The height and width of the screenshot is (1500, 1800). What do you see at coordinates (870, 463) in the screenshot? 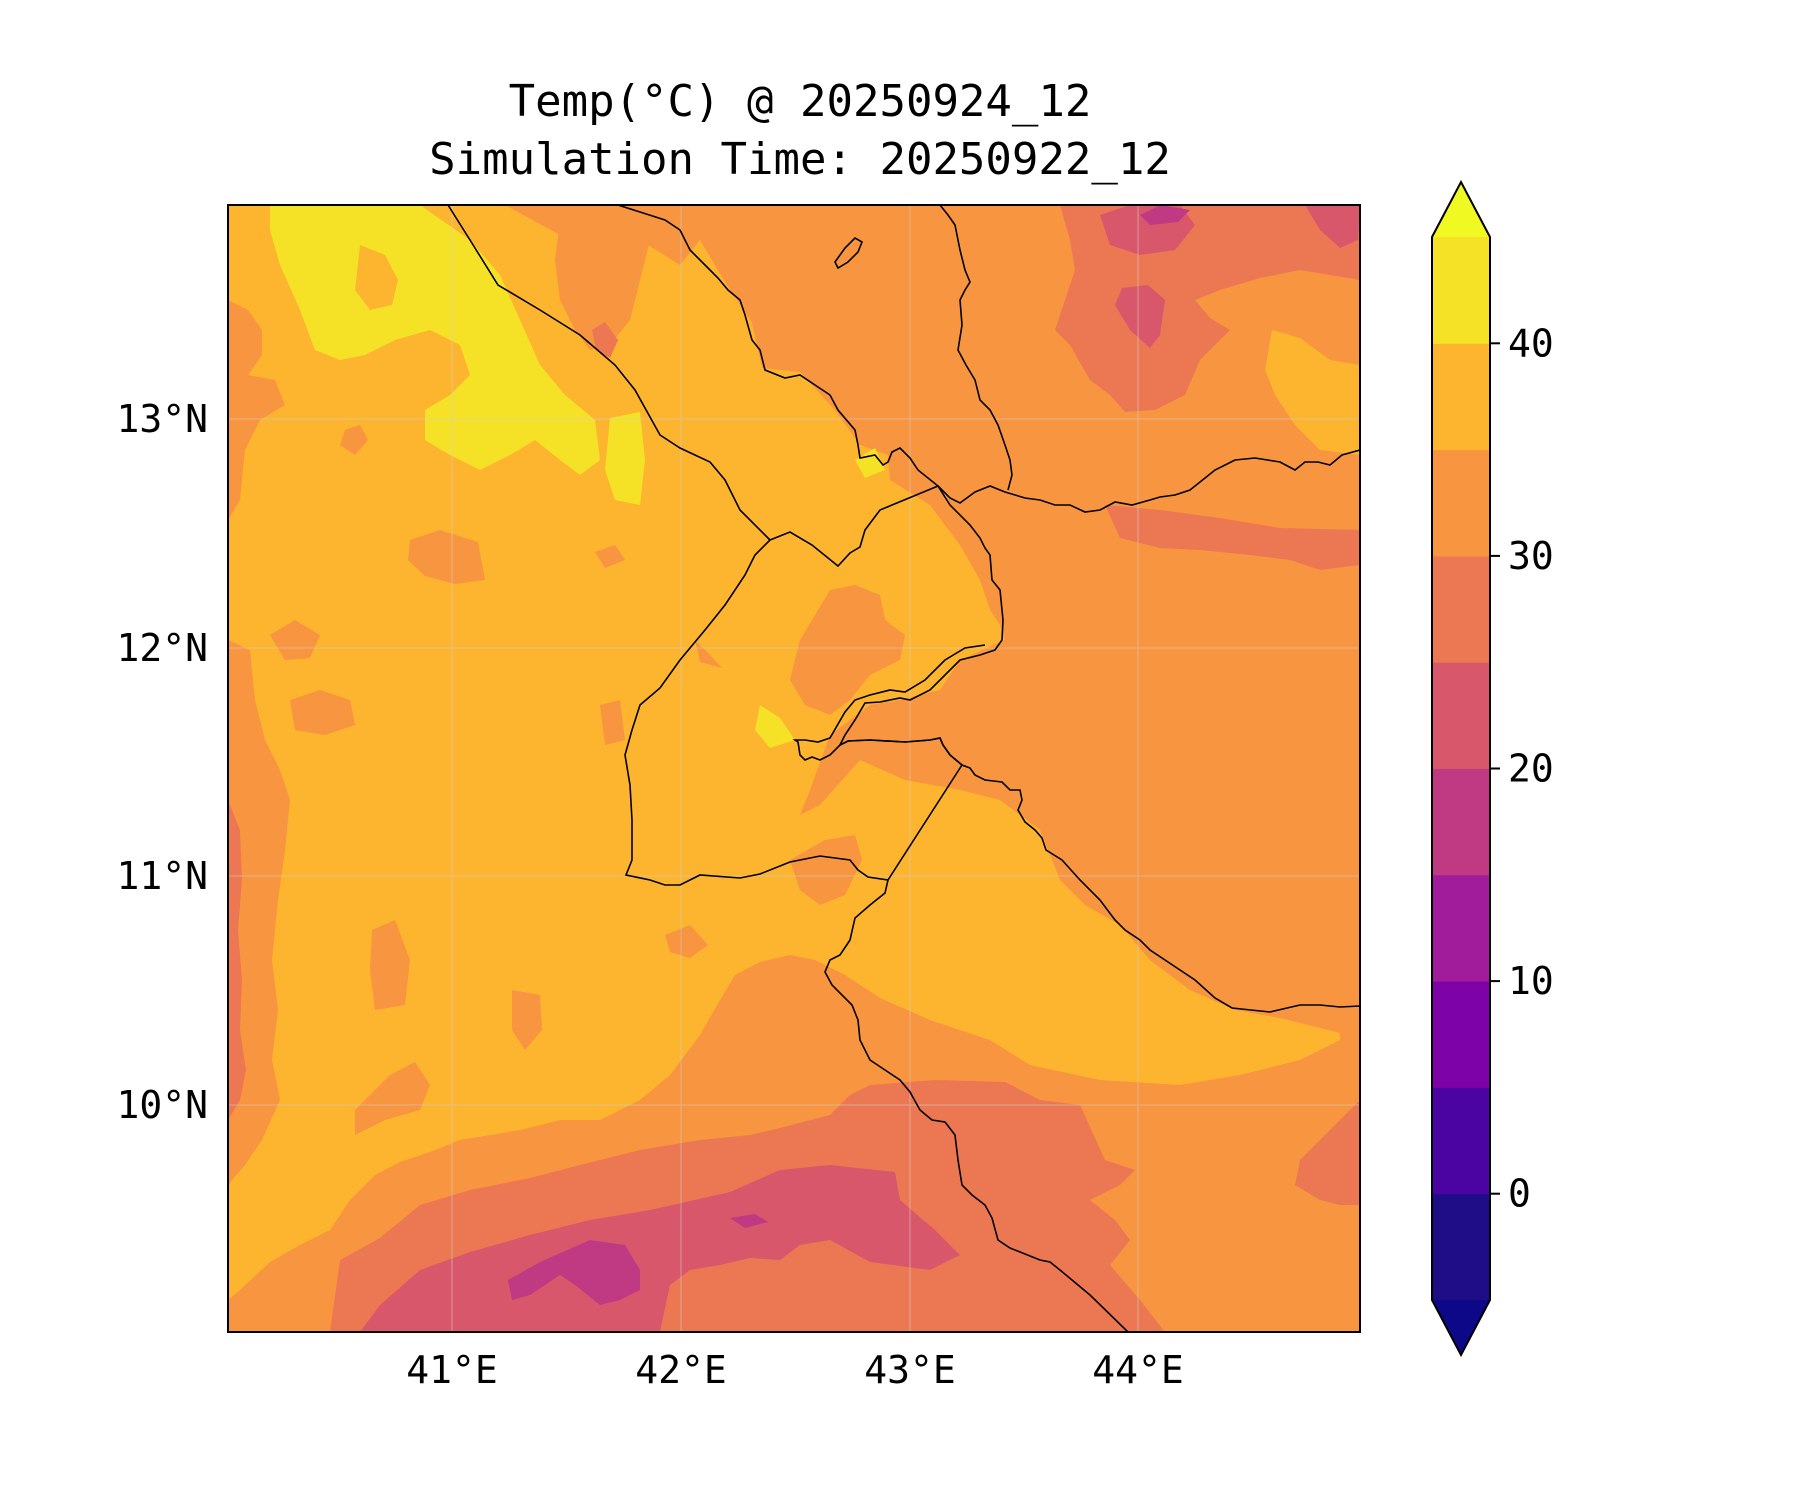
I see `contour-40-45-coast` at bounding box center [870, 463].